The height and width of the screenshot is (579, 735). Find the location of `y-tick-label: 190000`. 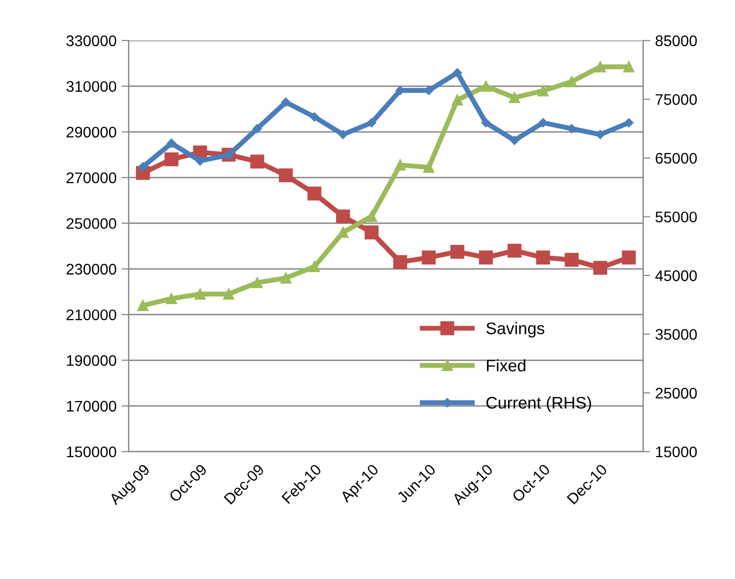

y-tick-label: 190000 is located at coordinates (91, 360).